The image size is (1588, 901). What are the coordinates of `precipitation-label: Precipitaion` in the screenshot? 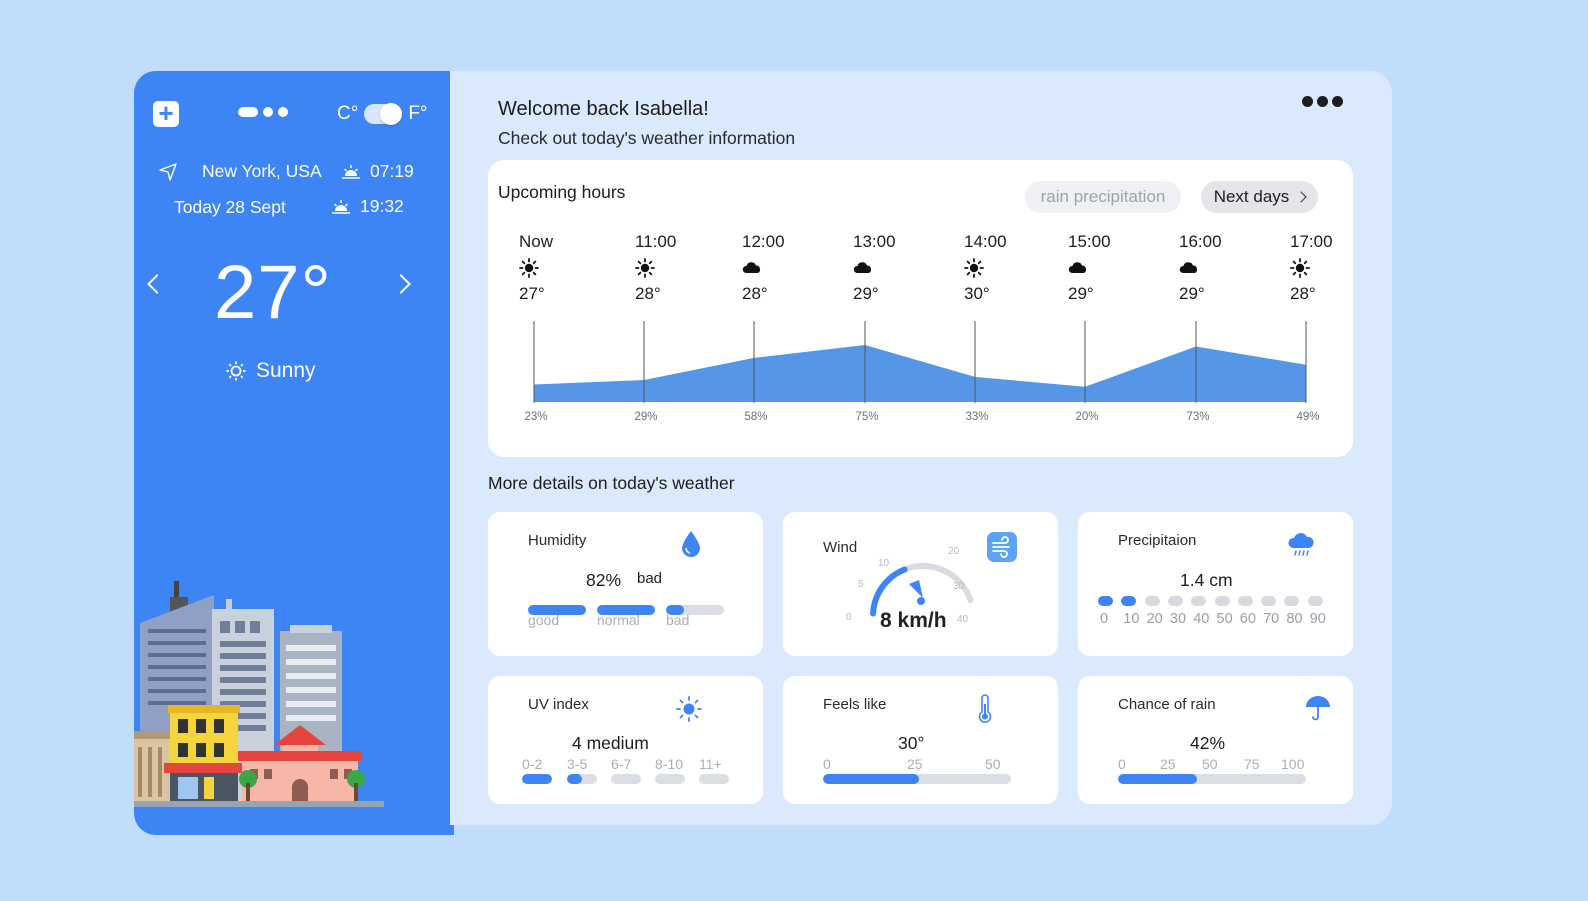 It's located at (1157, 540).